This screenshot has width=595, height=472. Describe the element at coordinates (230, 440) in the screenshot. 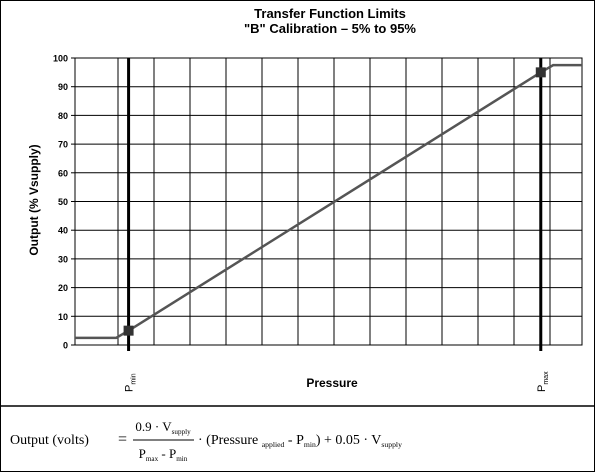

I see `formula-rest-part: · (Pressure` at that location.